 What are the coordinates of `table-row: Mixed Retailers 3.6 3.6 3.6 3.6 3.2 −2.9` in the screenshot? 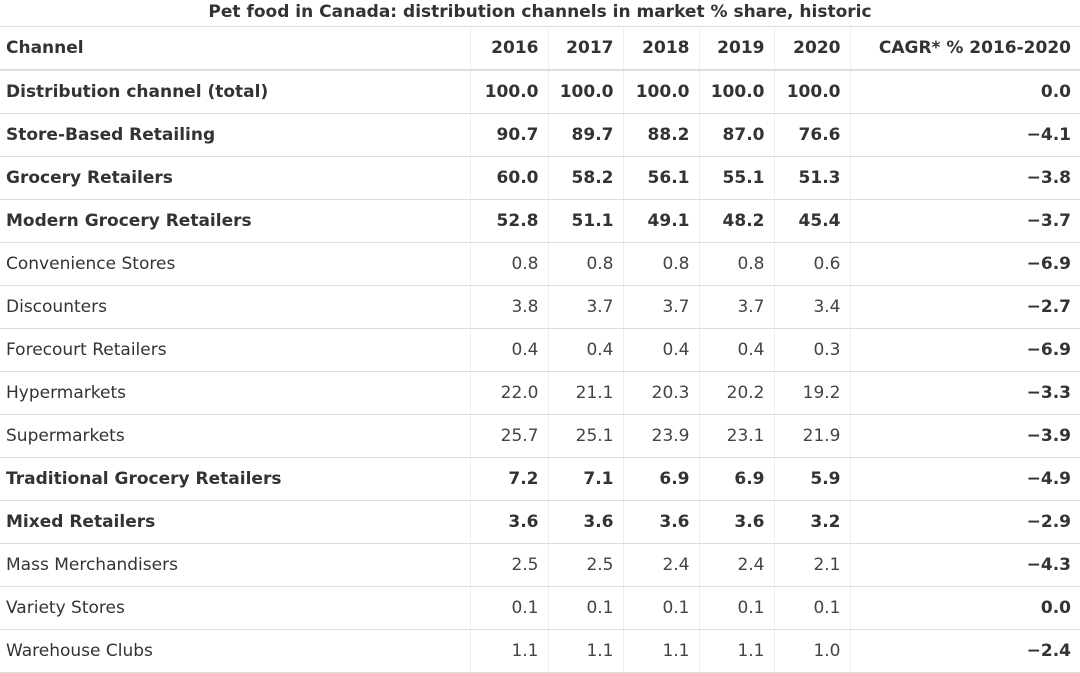 It's located at (540, 522).